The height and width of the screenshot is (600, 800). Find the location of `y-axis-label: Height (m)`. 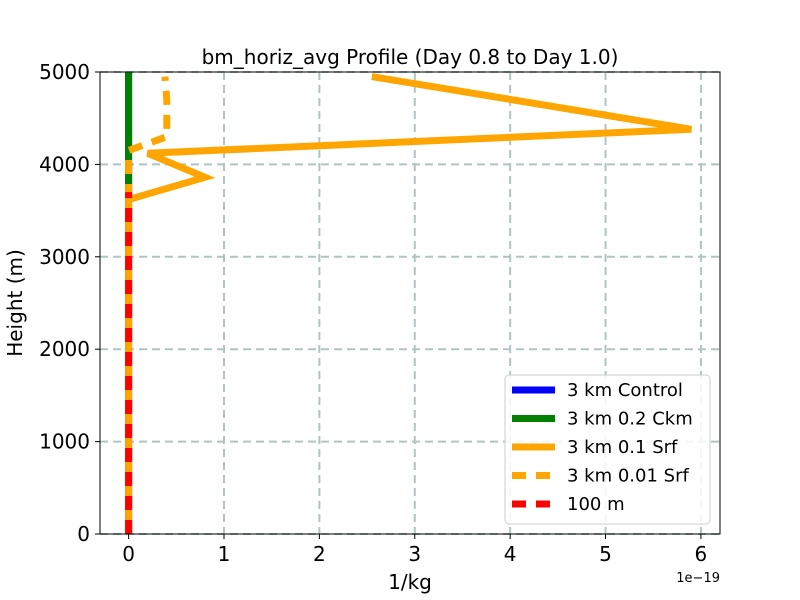

y-axis-label: Height (m) is located at coordinates (15, 303).